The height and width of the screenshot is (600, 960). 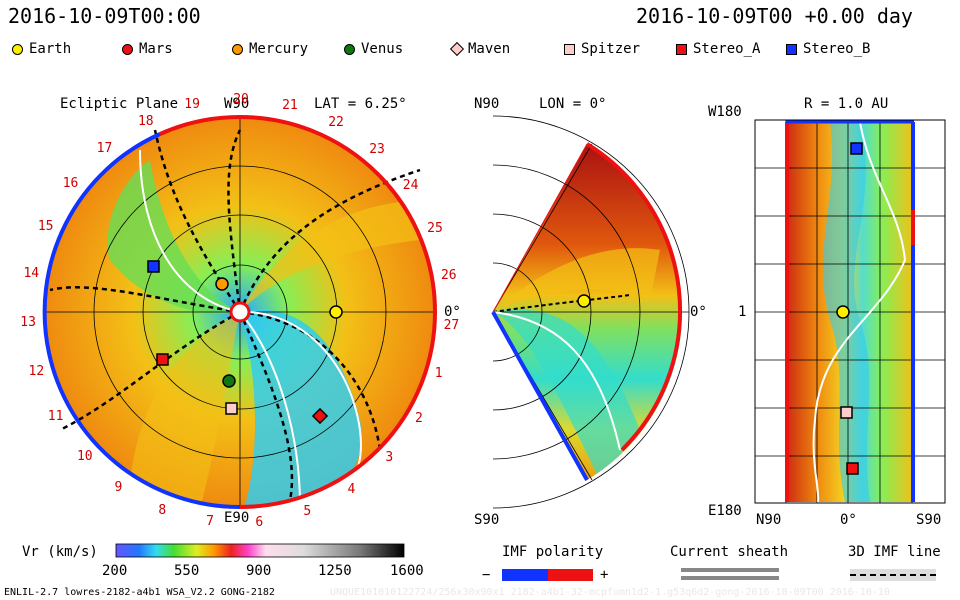 I want to click on cylindrical-panel, so click(x=850, y=311).